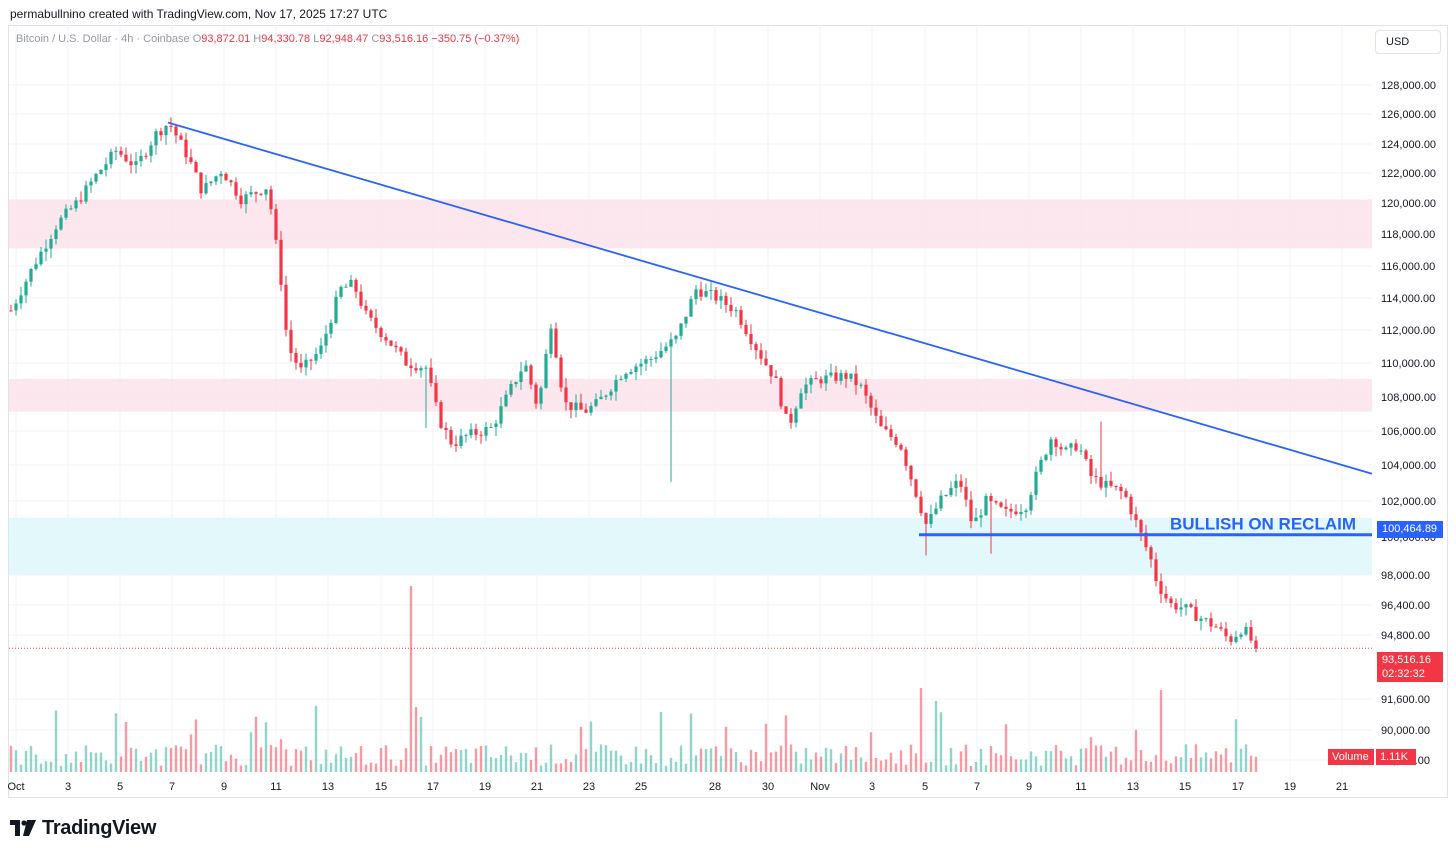 This screenshot has height=856, width=1456. I want to click on x-tick-label: 9, so click(1029, 787).